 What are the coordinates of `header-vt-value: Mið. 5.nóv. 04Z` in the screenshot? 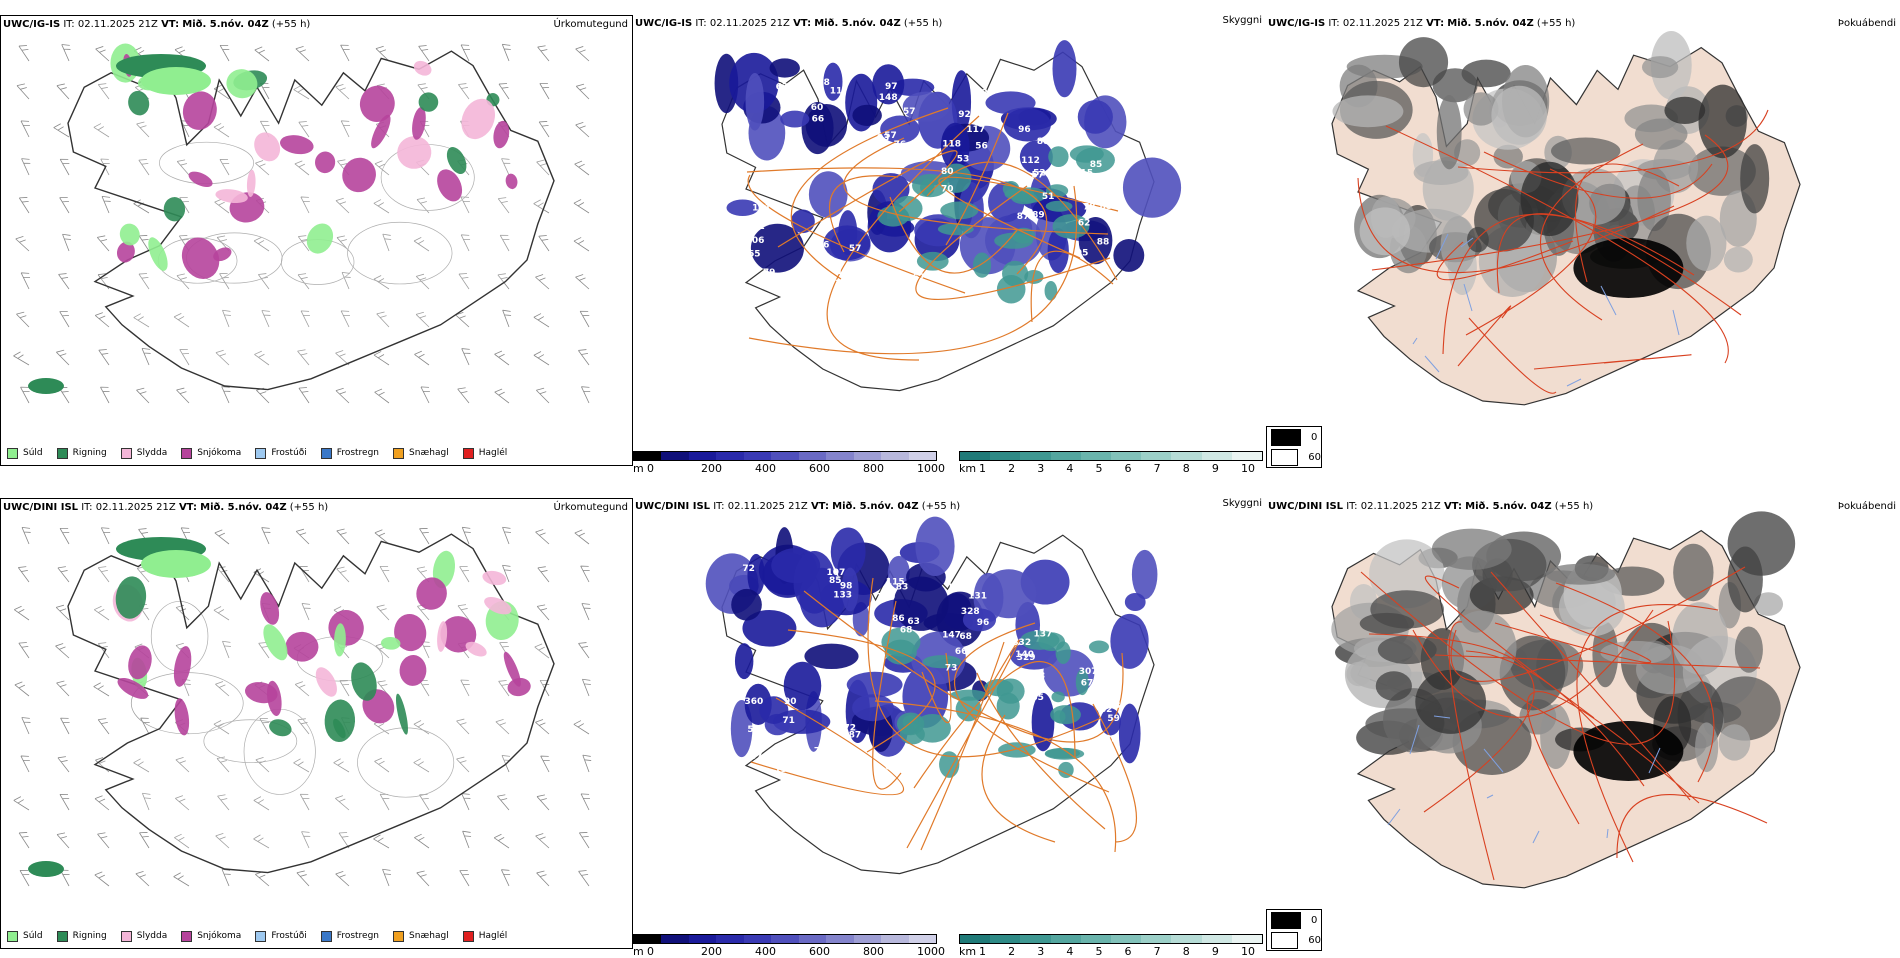 It's located at (1490, 23).